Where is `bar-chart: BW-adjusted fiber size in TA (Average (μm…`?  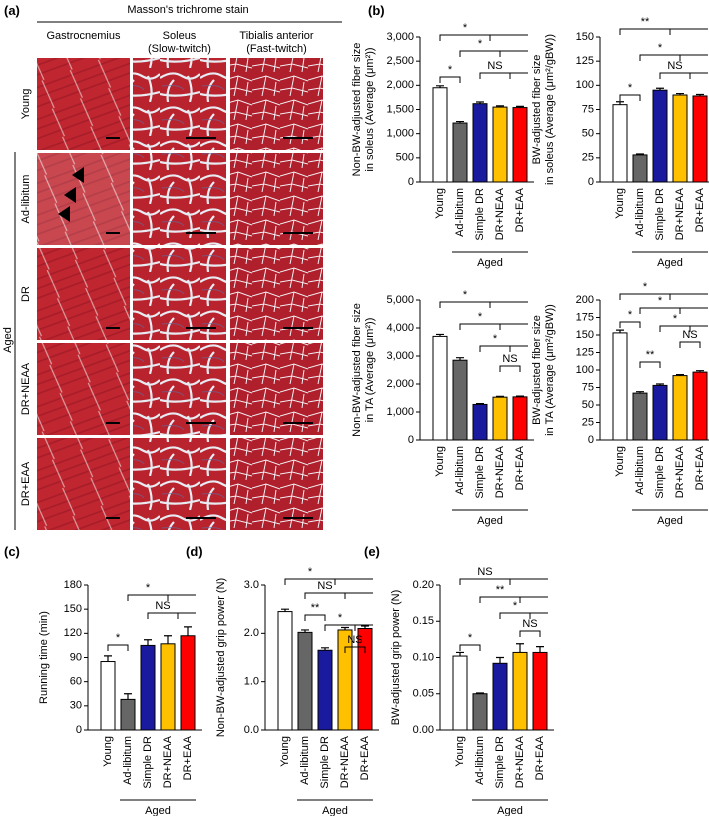 bar-chart: BW-adjusted fiber size in TA (Average (μm… is located at coordinates (620, 404).